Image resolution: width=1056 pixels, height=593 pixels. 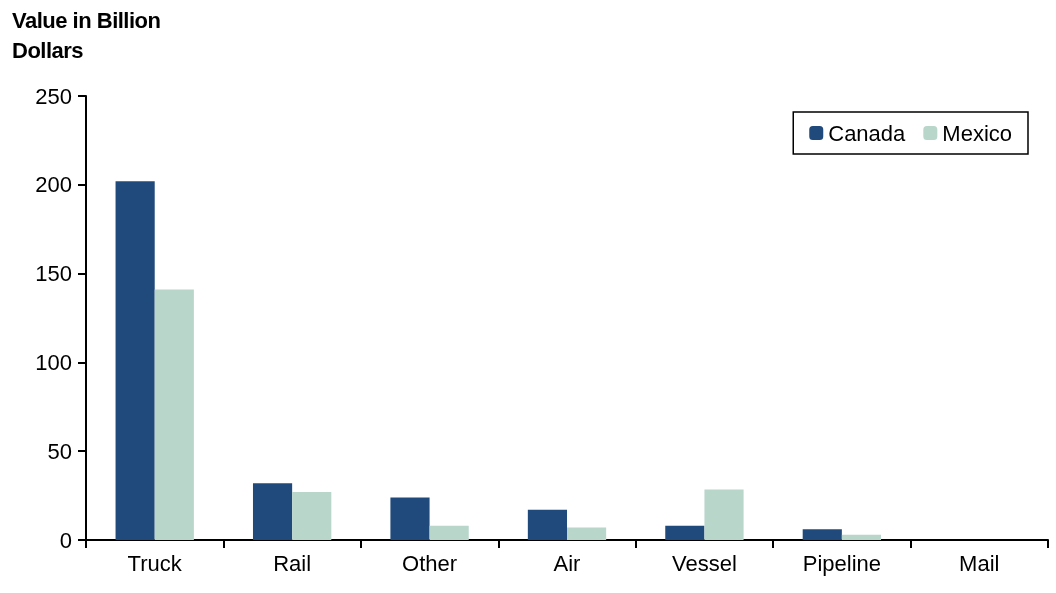 What do you see at coordinates (155, 563) in the screenshot?
I see `x-tick-label: Truck` at bounding box center [155, 563].